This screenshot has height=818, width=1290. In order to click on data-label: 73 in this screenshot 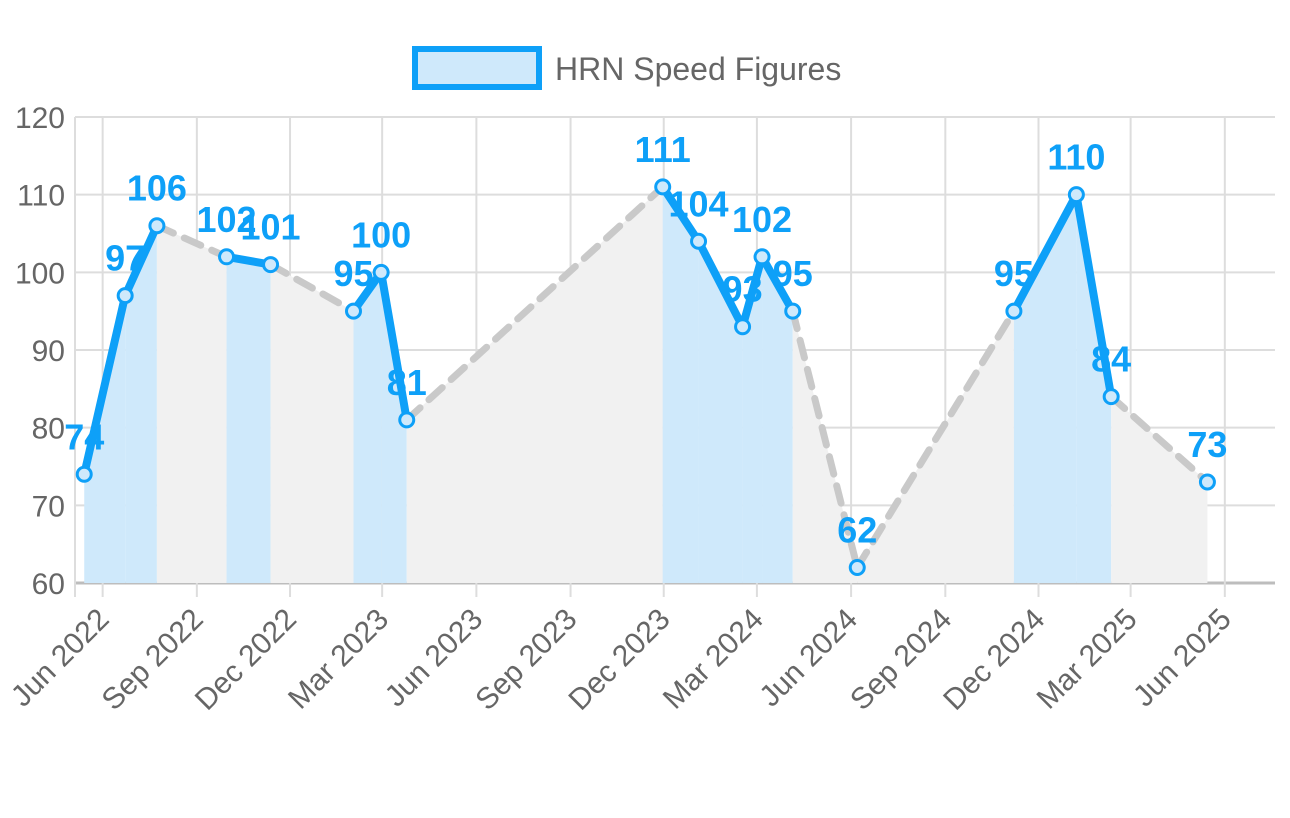, I will do `click(1207, 444)`.